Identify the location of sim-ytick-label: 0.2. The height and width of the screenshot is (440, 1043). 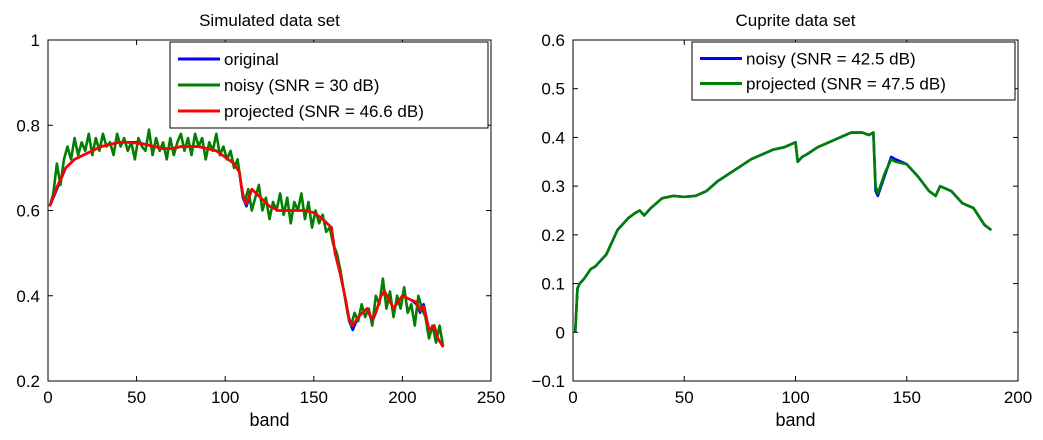
(28, 381).